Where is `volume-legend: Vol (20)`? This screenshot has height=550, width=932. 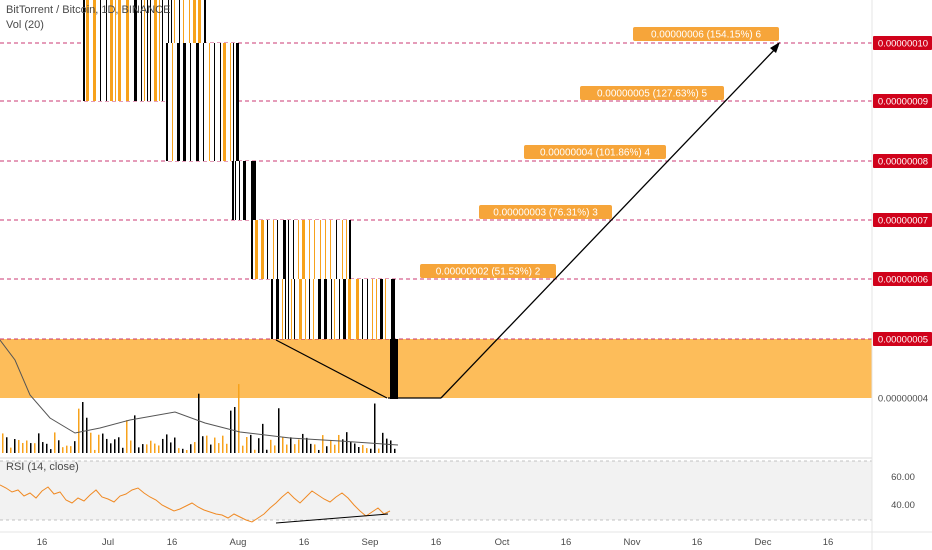
volume-legend: Vol (20) is located at coordinates (25, 25).